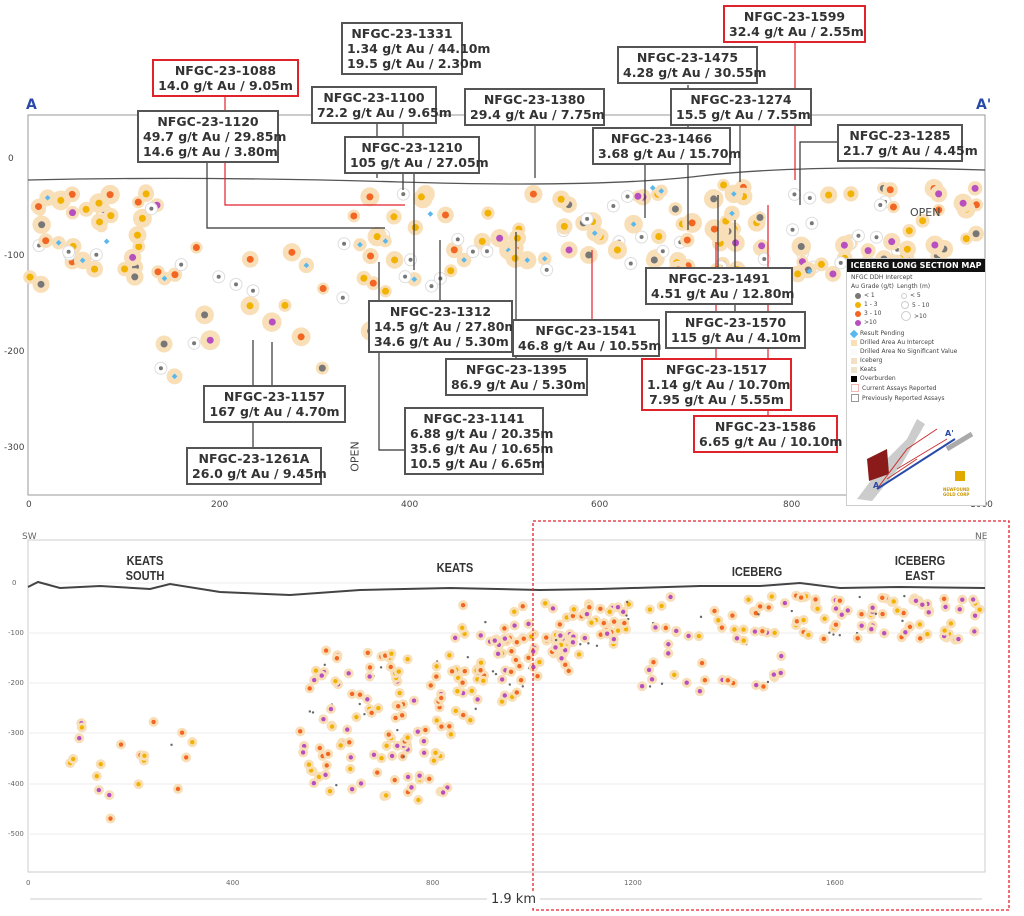 The image size is (1024, 916). What do you see at coordinates (355, 456) in the screenshot?
I see `open-label: OPEN` at bounding box center [355, 456].